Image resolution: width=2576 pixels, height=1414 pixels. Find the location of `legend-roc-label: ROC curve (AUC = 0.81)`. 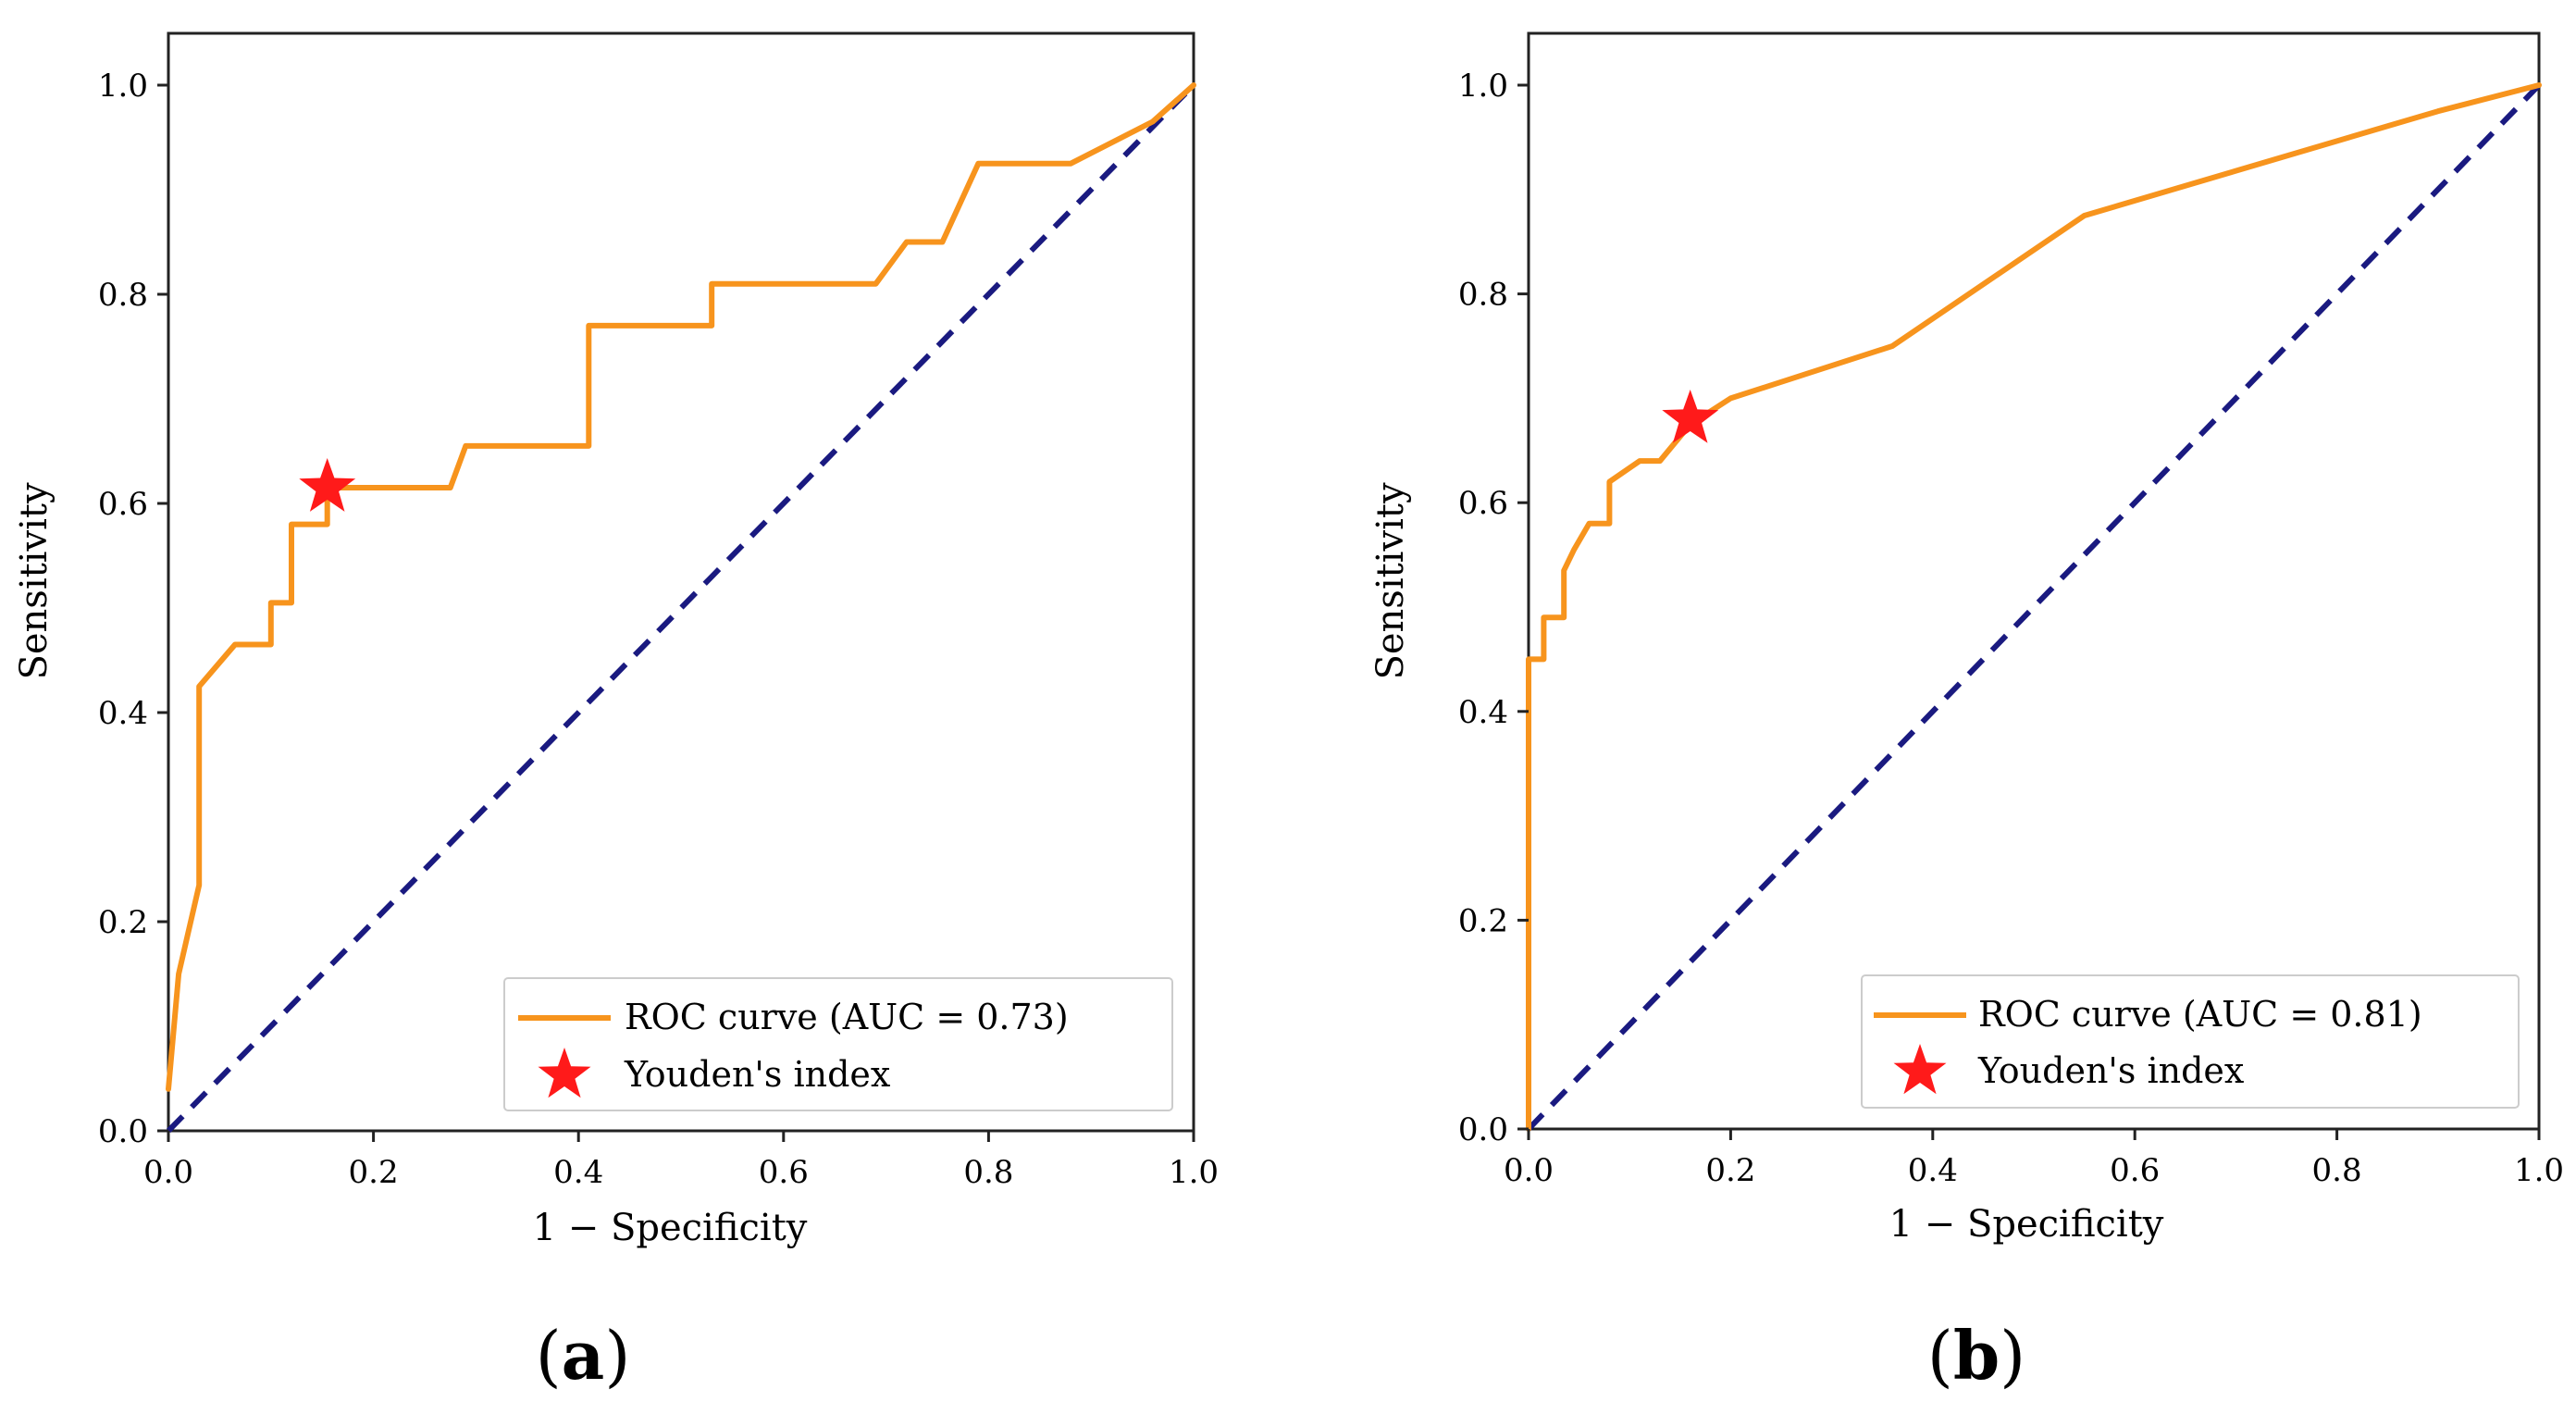

legend-roc-label: ROC curve (AUC = 0.81) is located at coordinates (2200, 1015).